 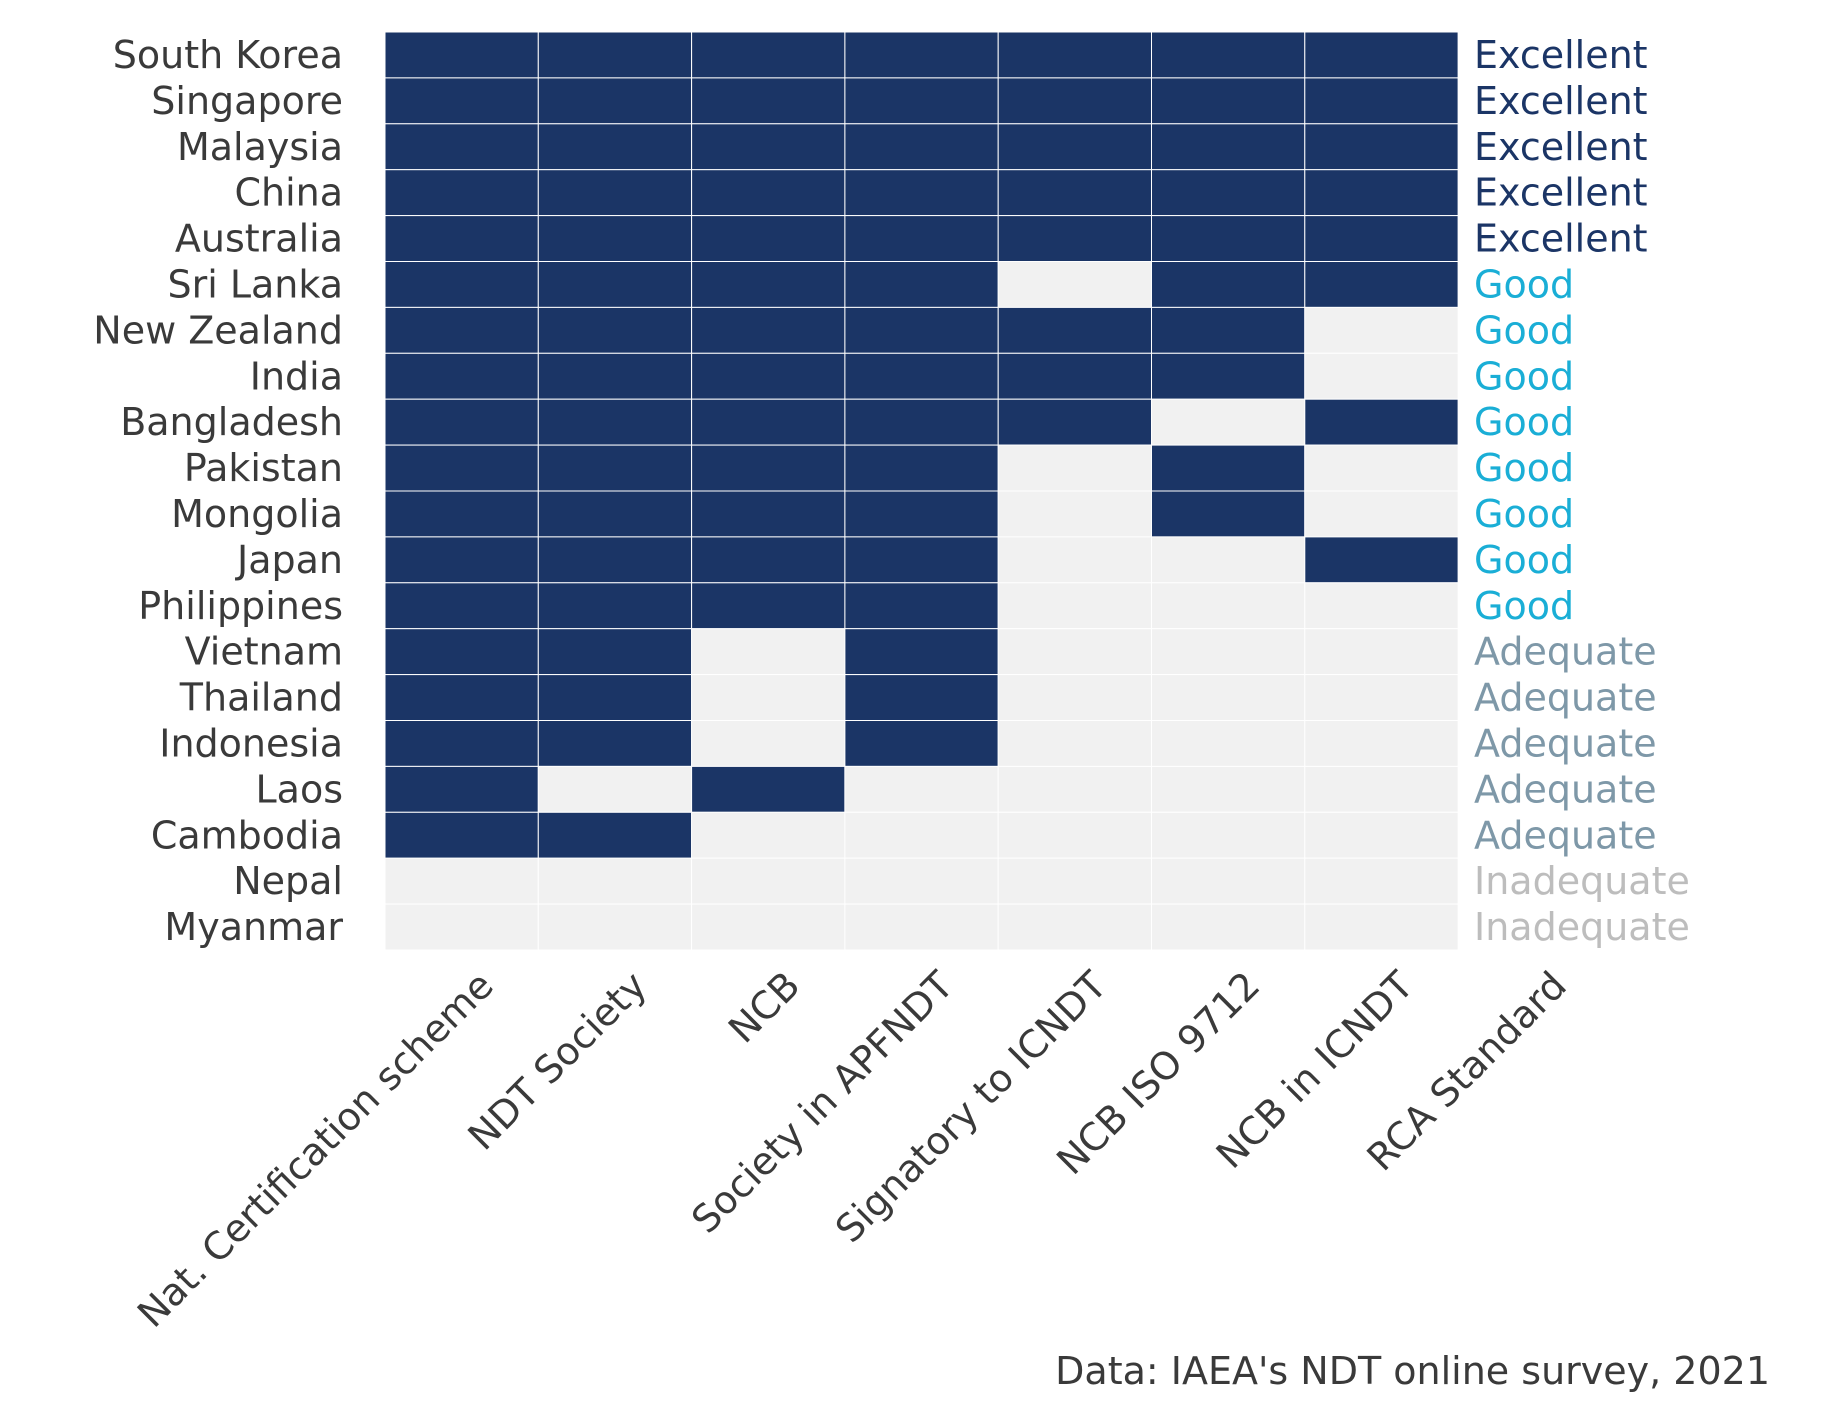 I want to click on cell-mongolia-society-in-apfndt, so click(x=921, y=514).